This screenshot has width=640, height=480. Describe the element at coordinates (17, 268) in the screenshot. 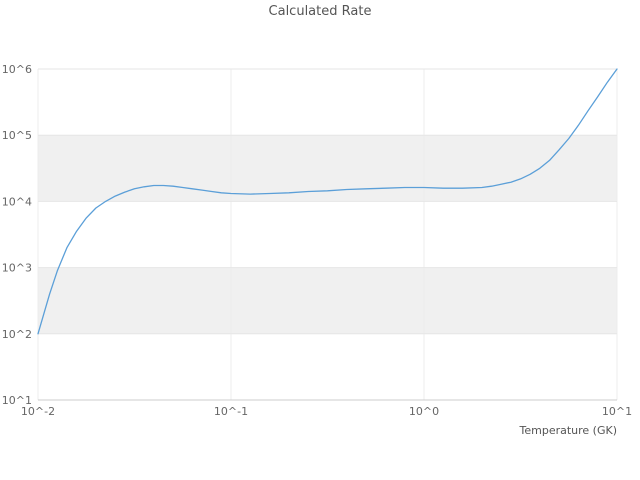

I see `y-tick-label: 10^3` at that location.